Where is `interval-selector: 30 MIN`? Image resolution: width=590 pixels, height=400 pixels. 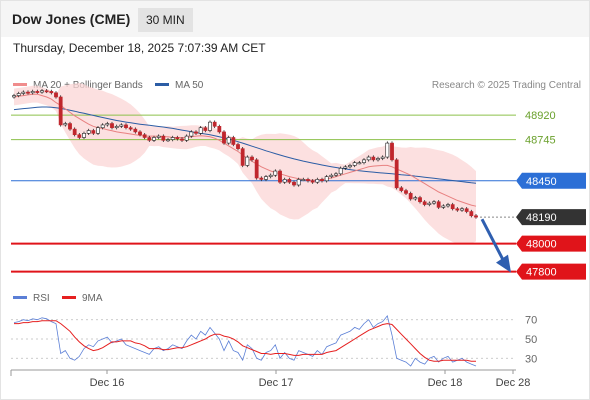 interval-selector: 30 MIN is located at coordinates (165, 20).